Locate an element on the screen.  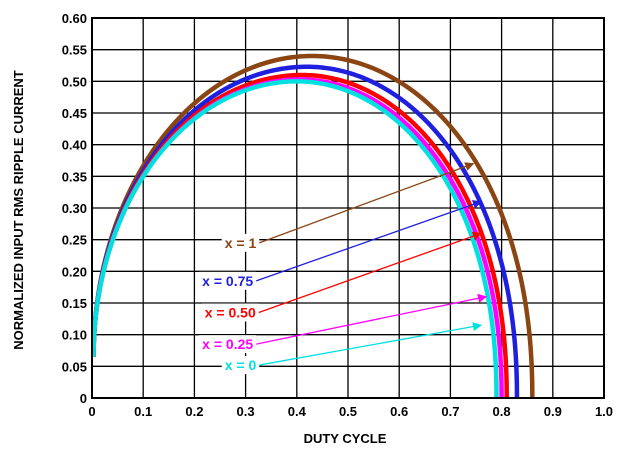
series-label: x = 0.50 is located at coordinates (230, 313).